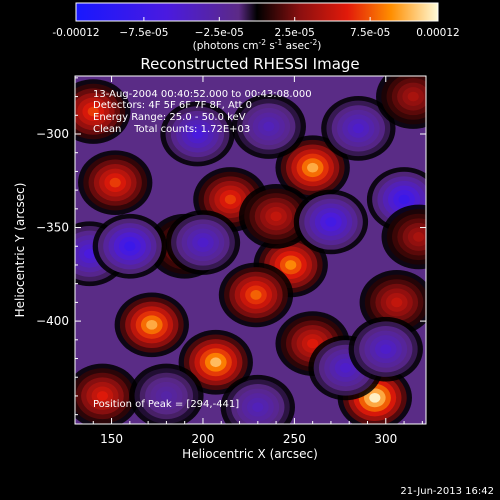 The height and width of the screenshot is (500, 500). What do you see at coordinates (249, 64) in the screenshot?
I see `chart-title: Reconstructed RHESSI Image` at bounding box center [249, 64].